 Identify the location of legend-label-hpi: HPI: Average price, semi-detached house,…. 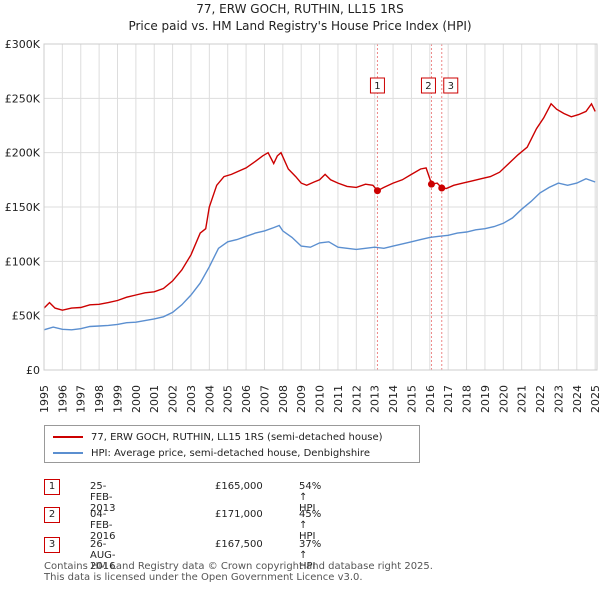
(230, 453).